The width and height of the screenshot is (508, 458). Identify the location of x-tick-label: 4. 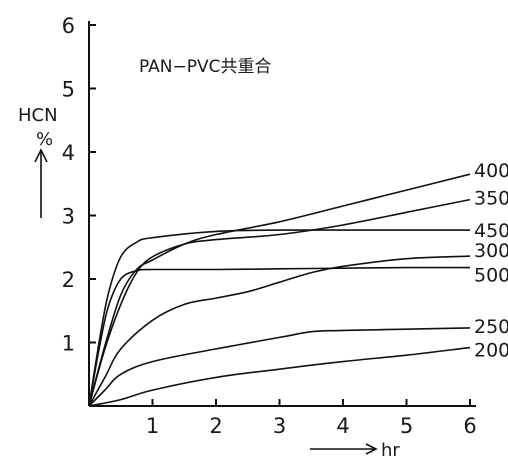
(342, 426).